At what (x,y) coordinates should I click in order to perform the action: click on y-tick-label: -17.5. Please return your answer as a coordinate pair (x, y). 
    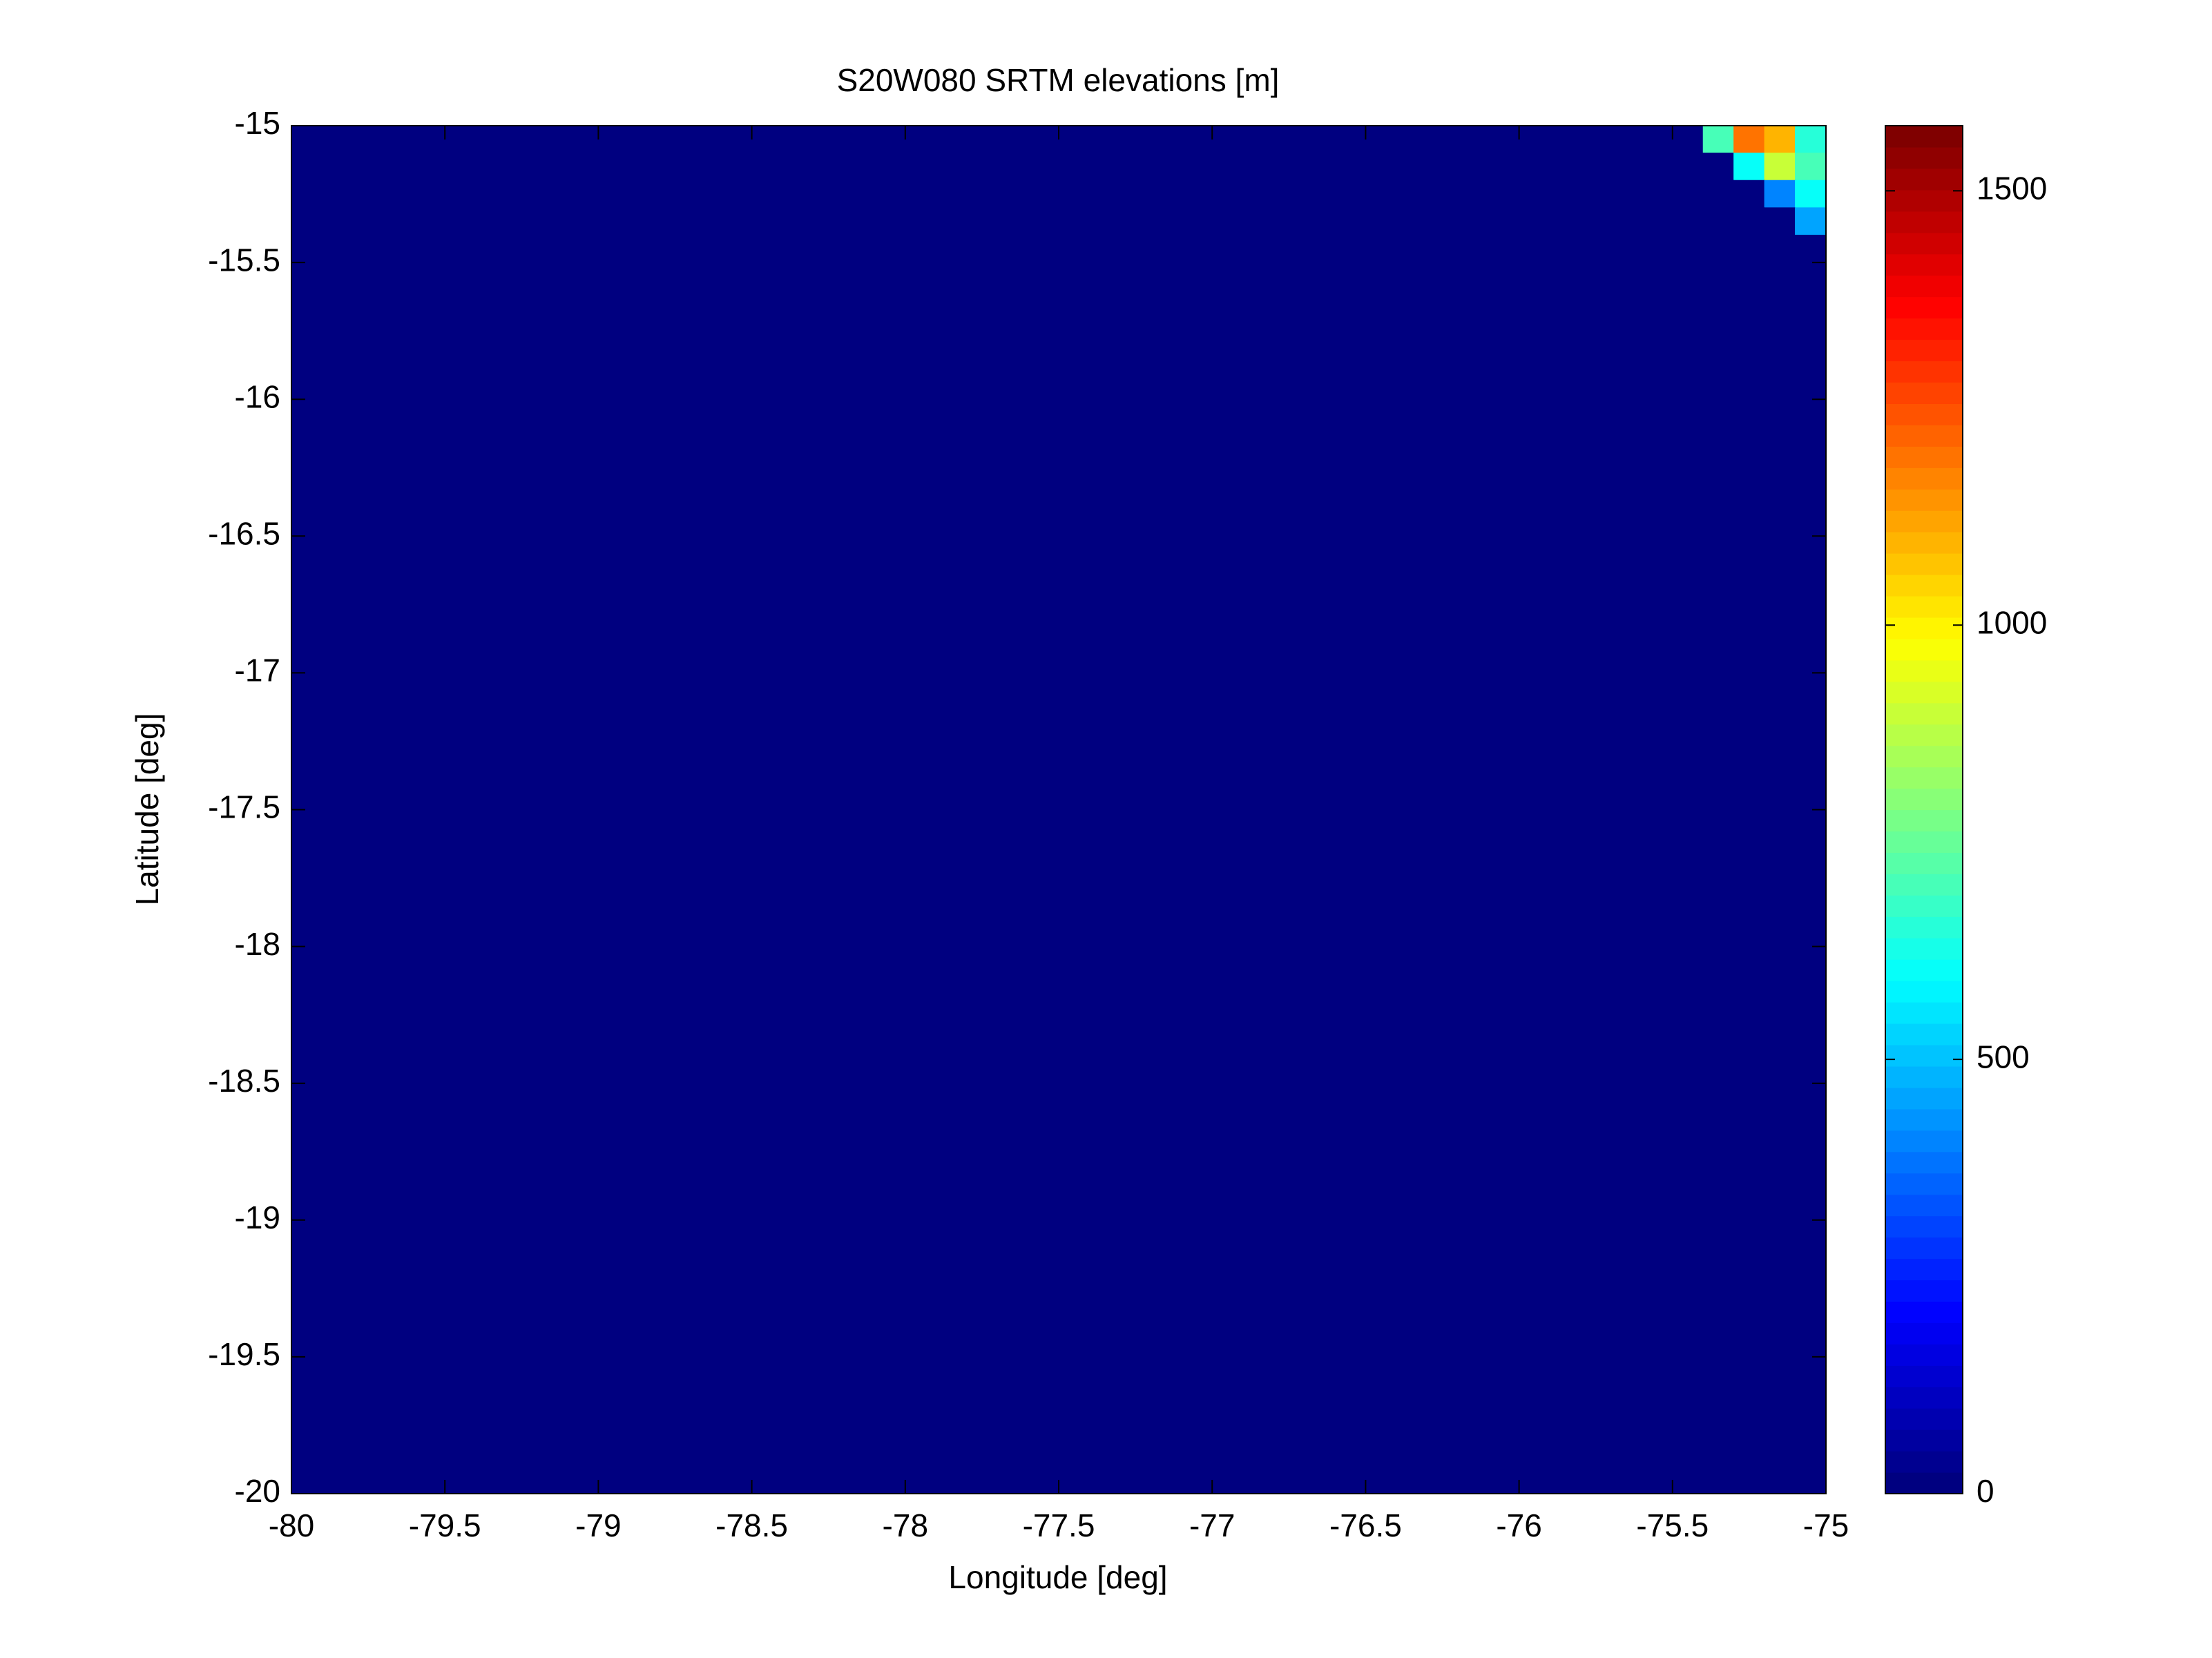
    Looking at the image, I should click on (244, 807).